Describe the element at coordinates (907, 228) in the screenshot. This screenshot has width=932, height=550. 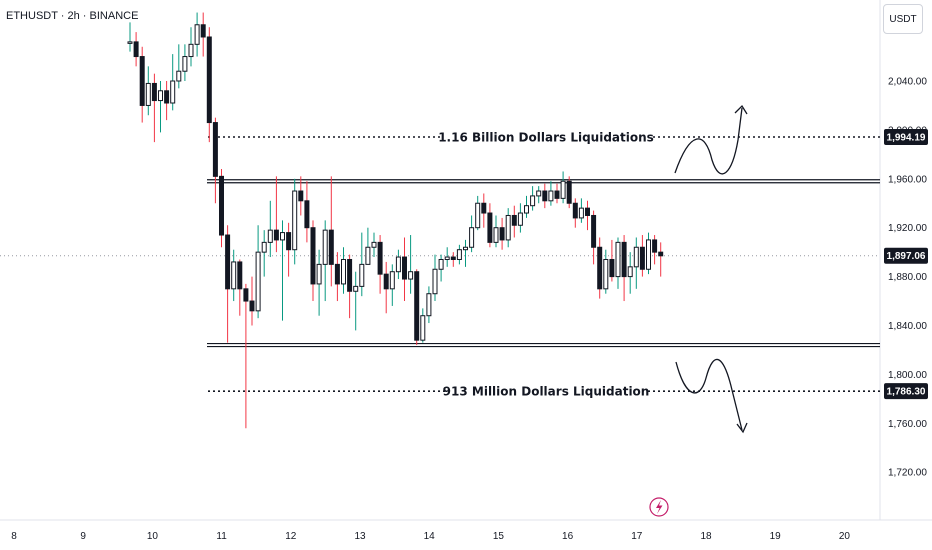
I see `price-axis-label: 1,920.00` at that location.